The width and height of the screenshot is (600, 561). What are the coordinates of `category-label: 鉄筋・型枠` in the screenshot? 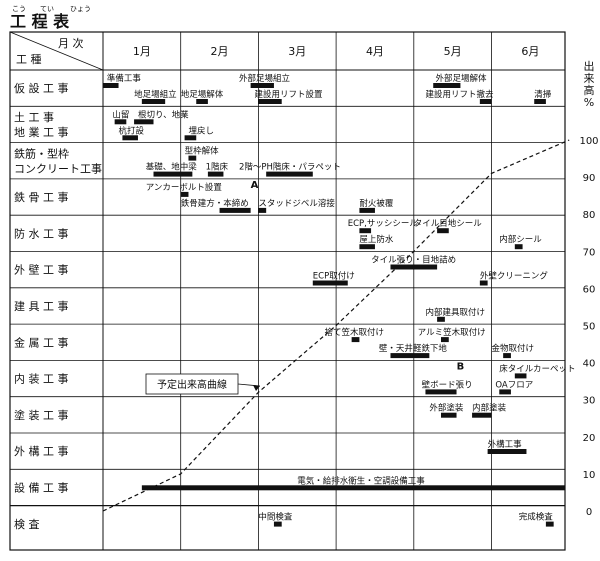 It's located at (41, 153).